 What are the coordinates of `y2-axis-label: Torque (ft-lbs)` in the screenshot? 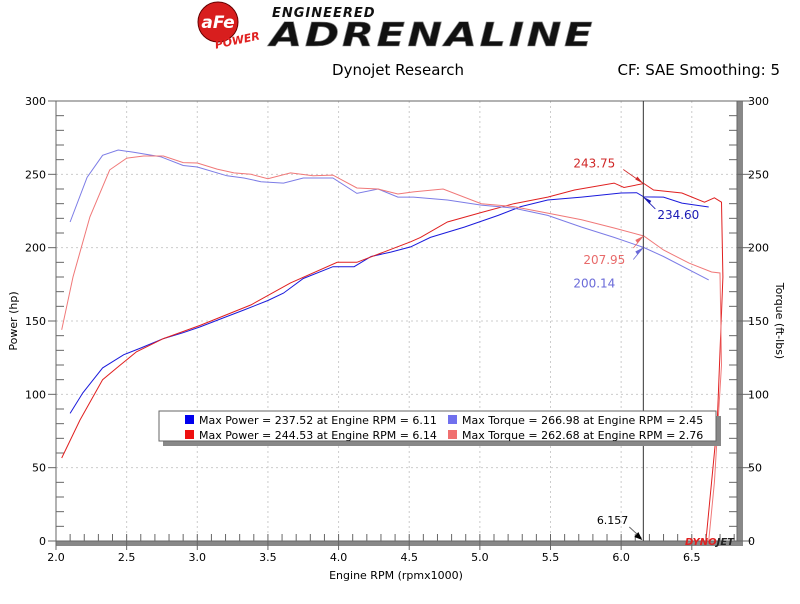 It's located at (779, 320).